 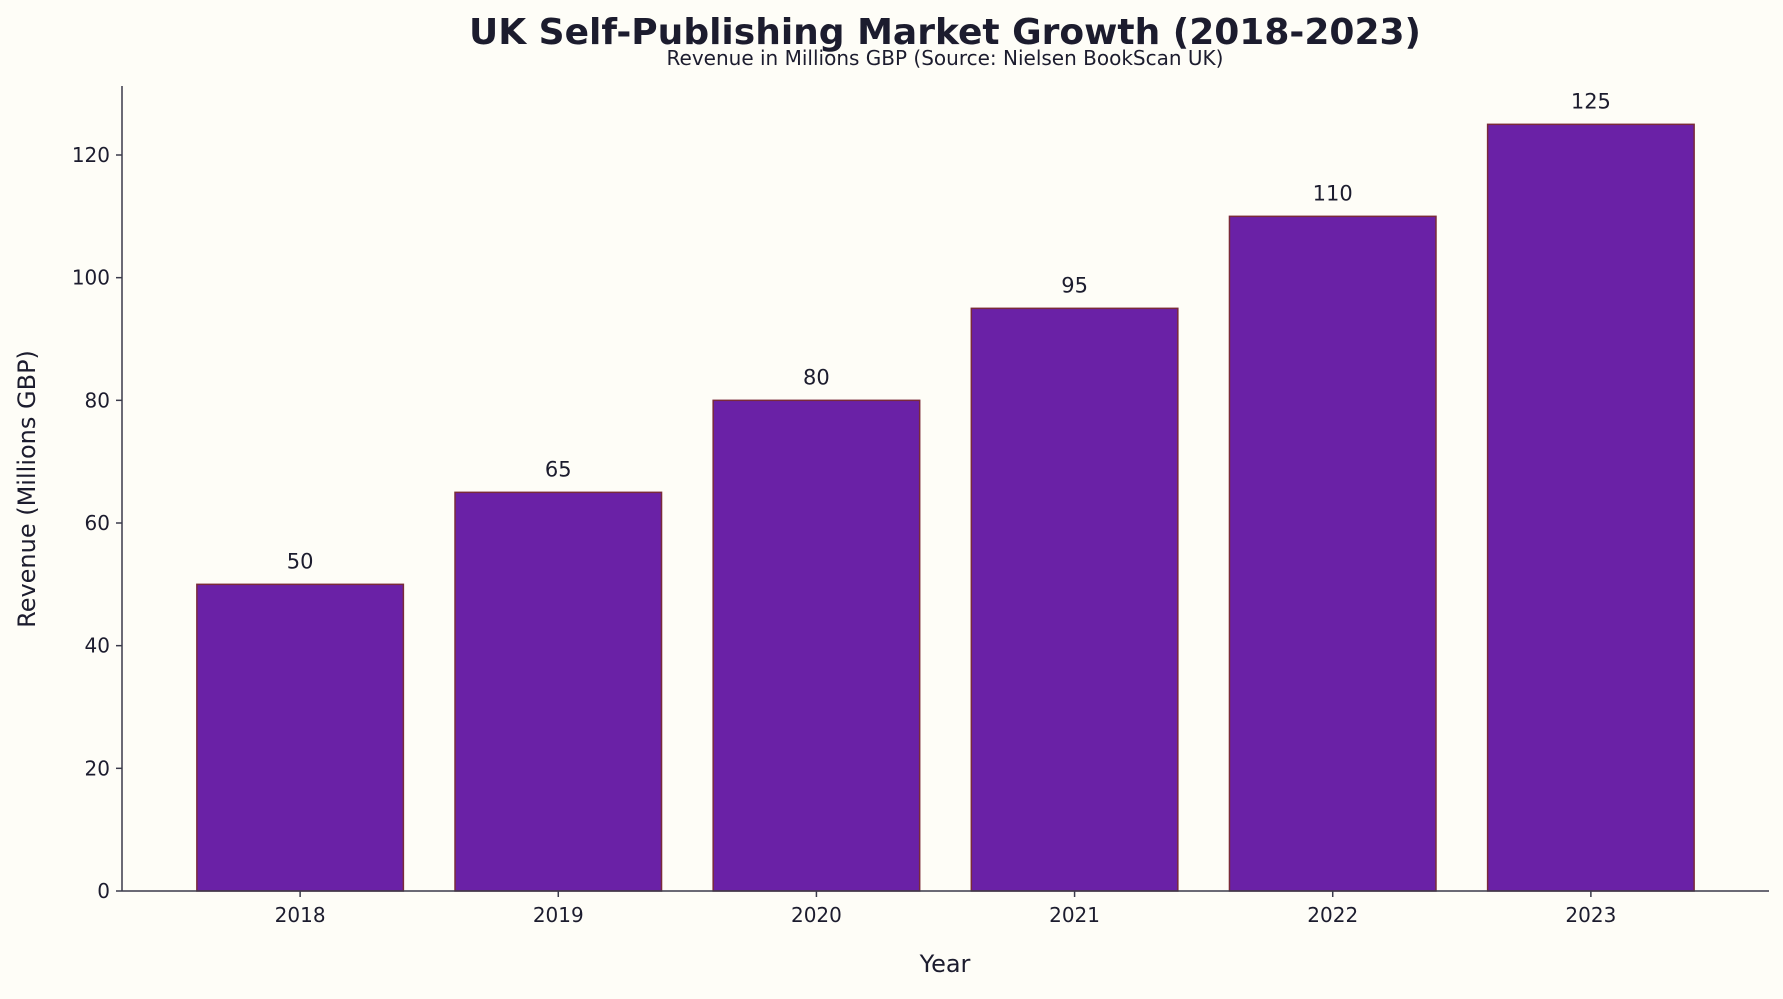 What do you see at coordinates (1074, 599) in the screenshot?
I see `bar-2021` at bounding box center [1074, 599].